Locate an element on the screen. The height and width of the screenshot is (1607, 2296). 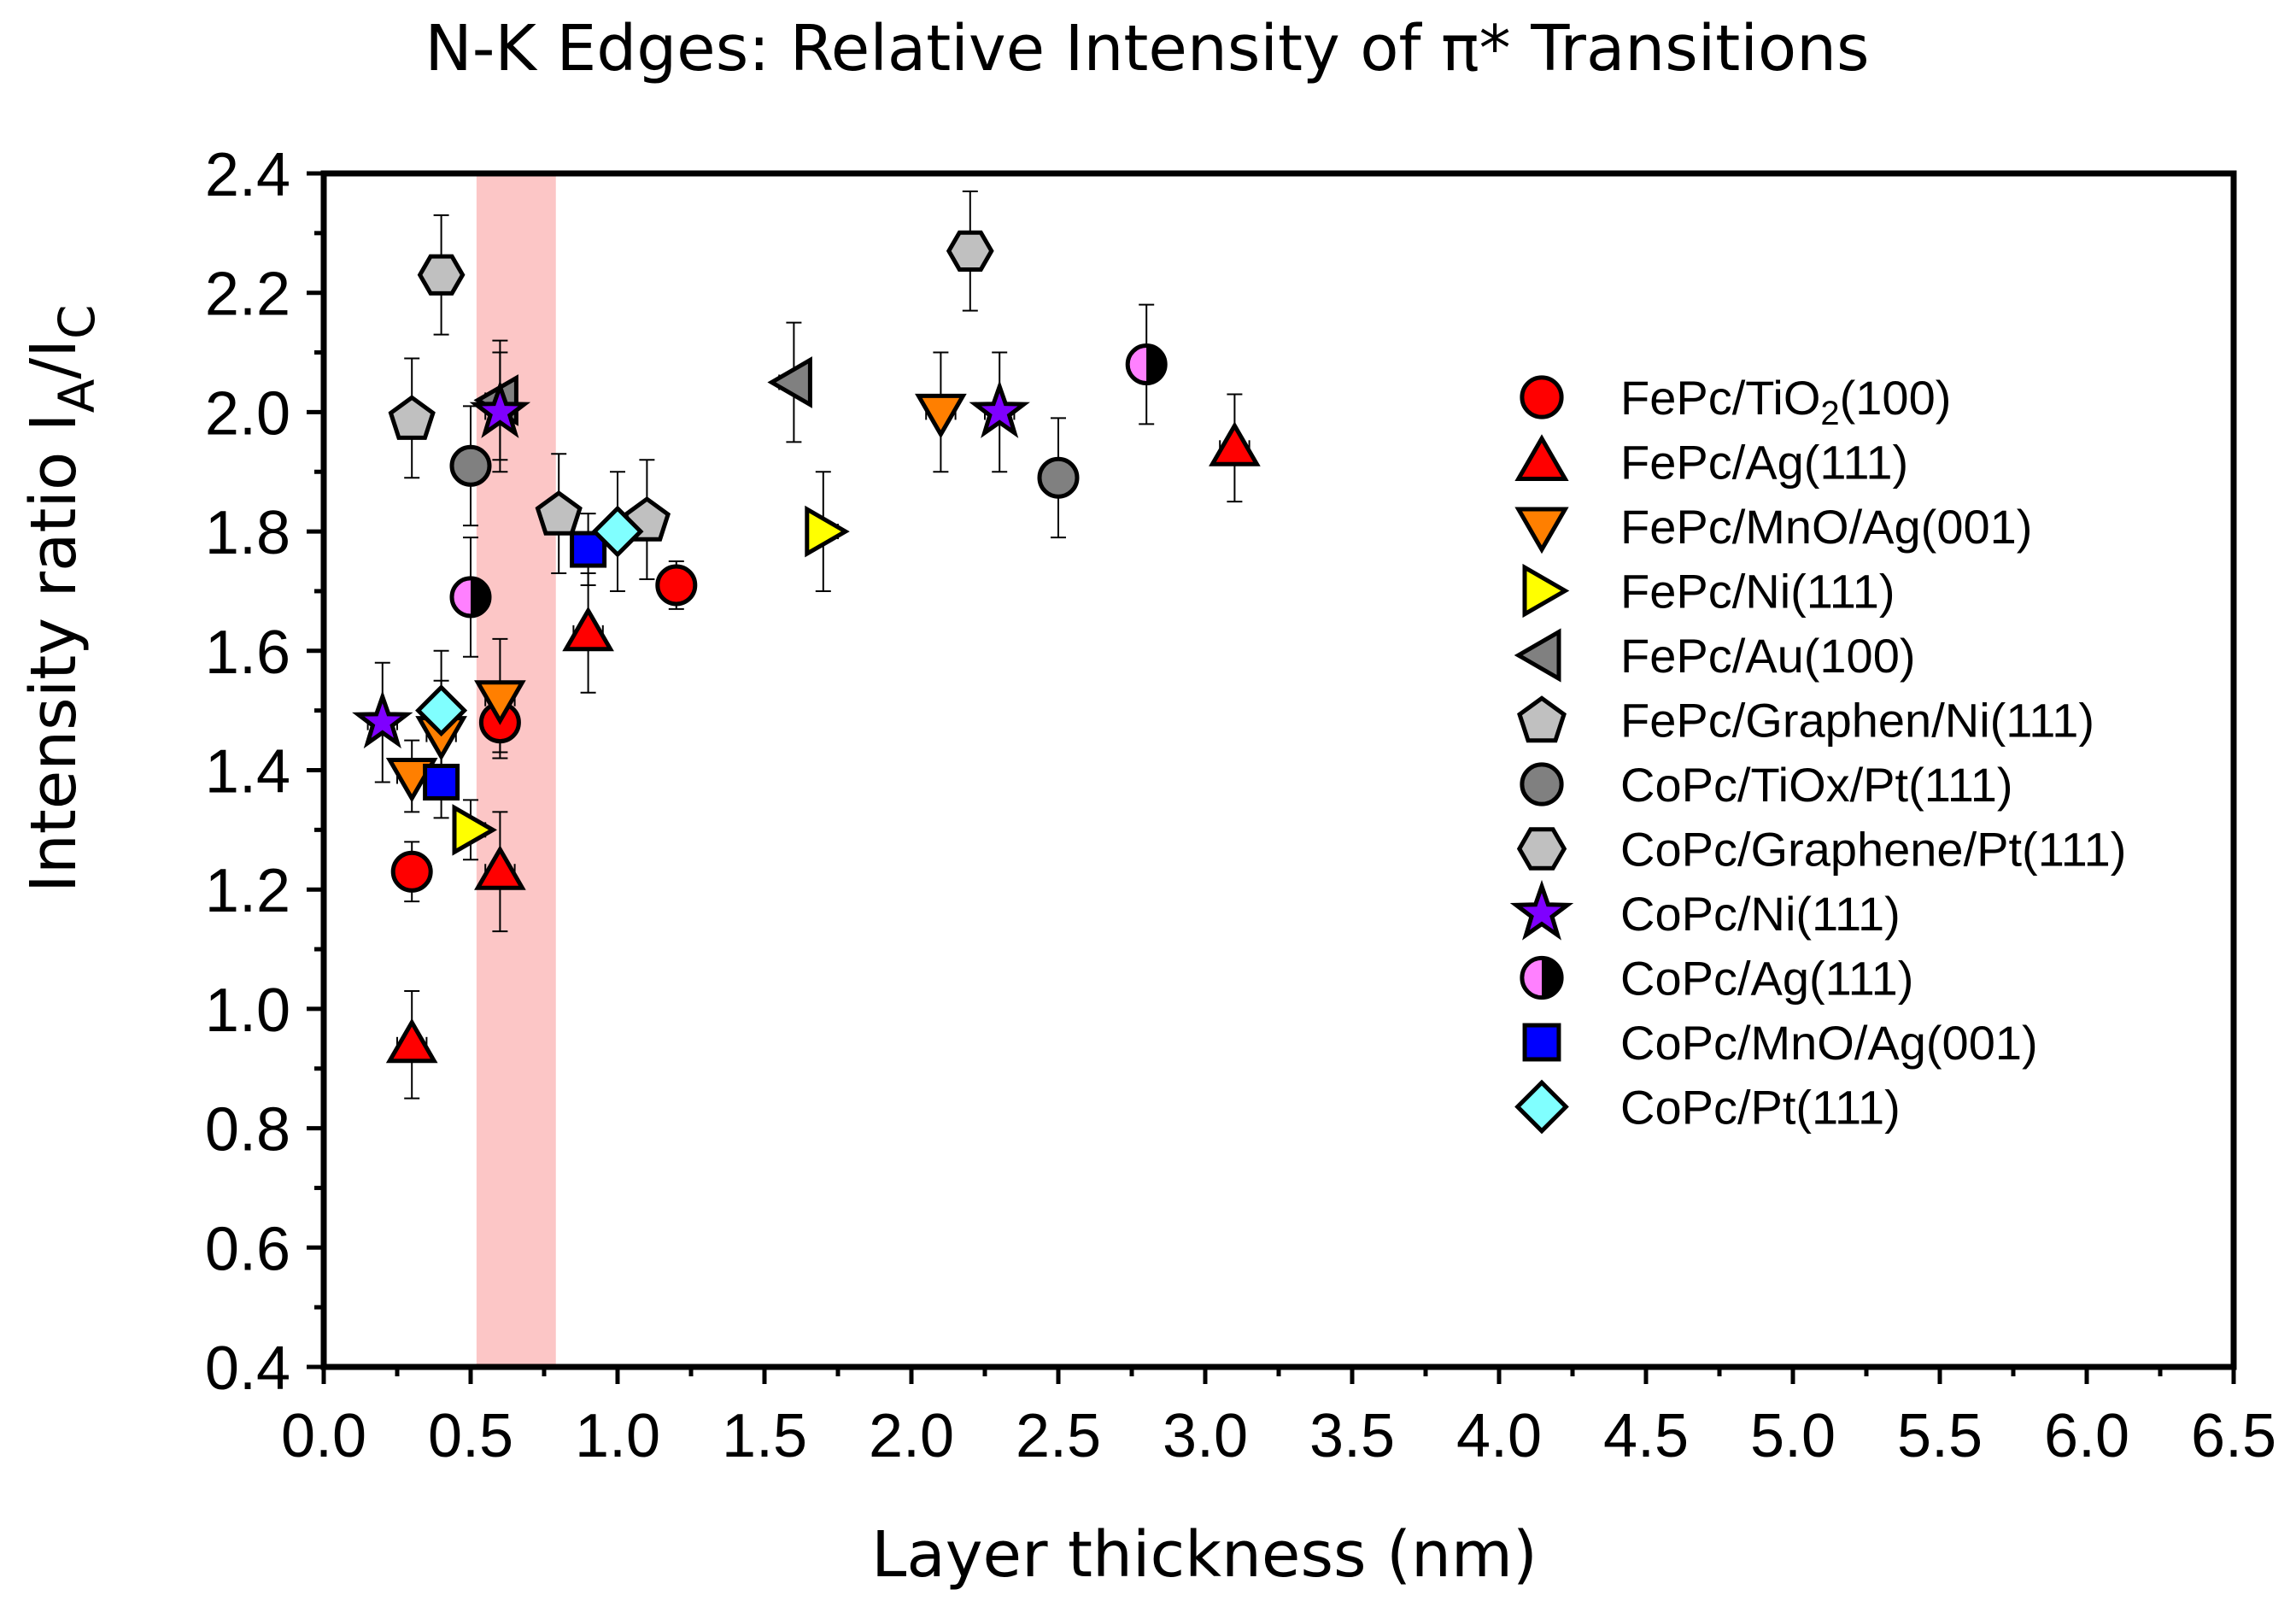
y-tick-label: 2.4 is located at coordinates (247, 175).